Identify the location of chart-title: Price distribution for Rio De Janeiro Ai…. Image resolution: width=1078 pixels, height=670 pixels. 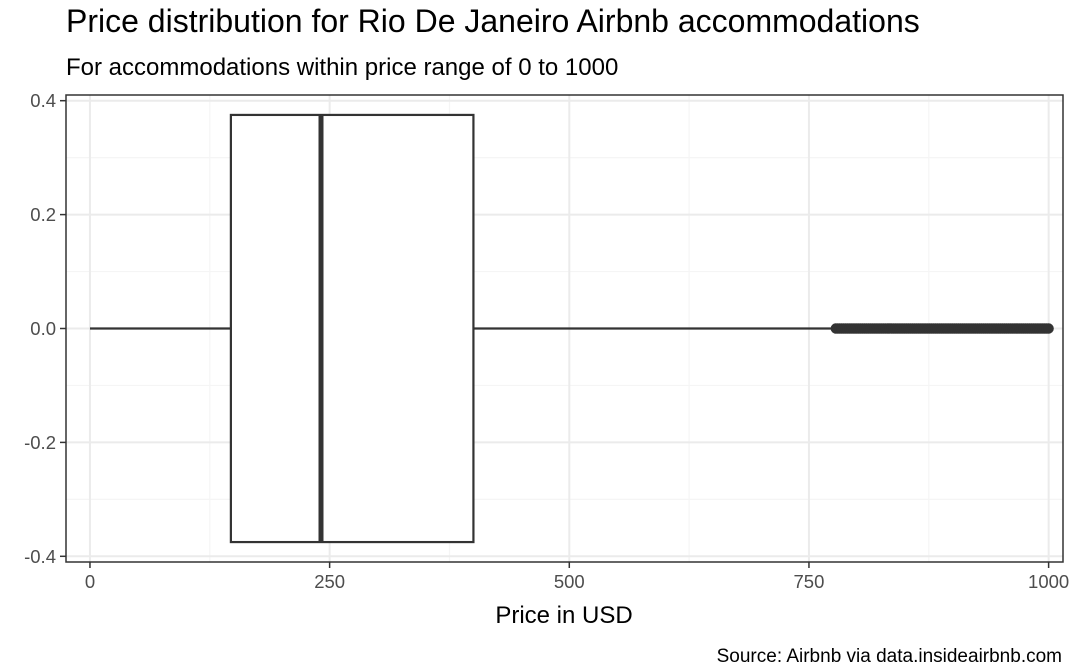
(493, 21).